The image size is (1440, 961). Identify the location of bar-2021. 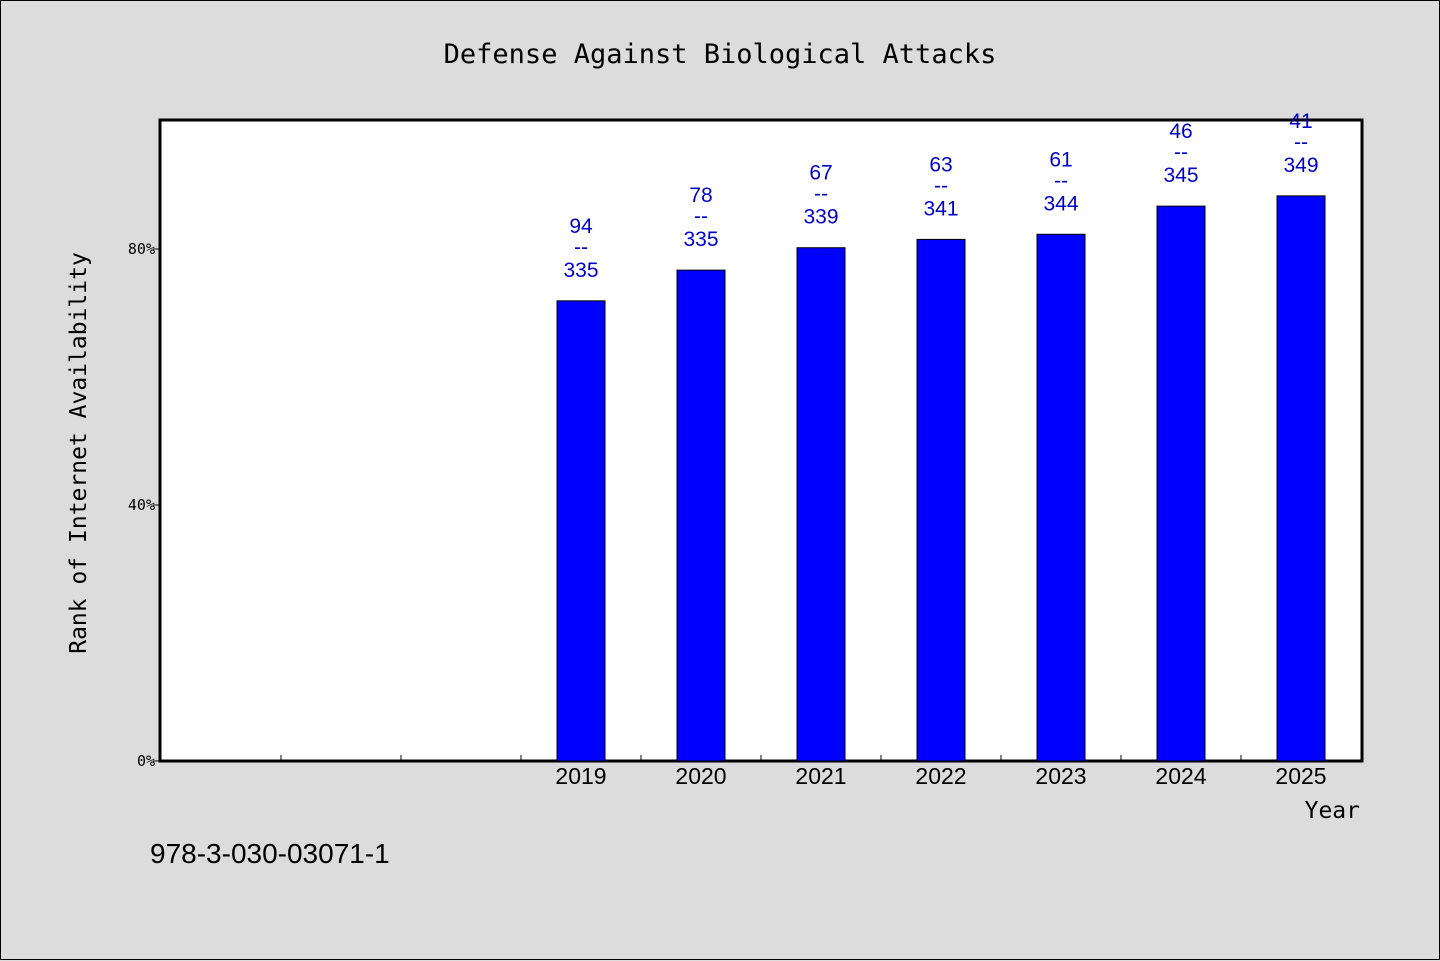
(821, 504).